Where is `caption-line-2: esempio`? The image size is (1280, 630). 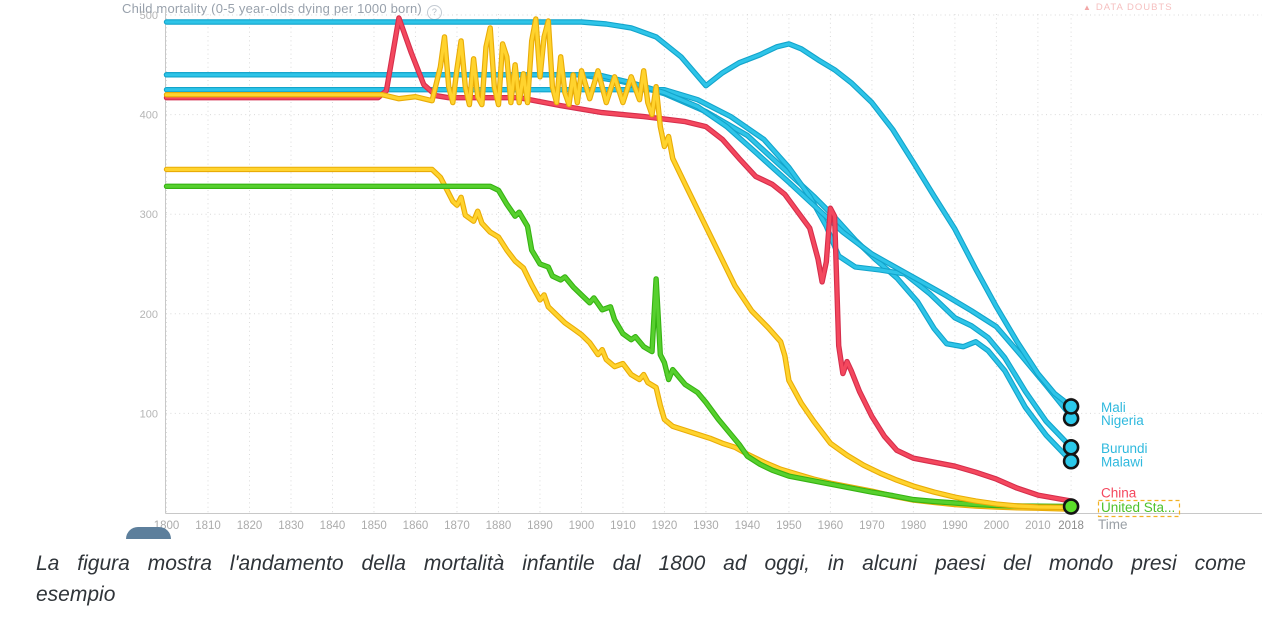
caption-line-2: esempio is located at coordinates (76, 594).